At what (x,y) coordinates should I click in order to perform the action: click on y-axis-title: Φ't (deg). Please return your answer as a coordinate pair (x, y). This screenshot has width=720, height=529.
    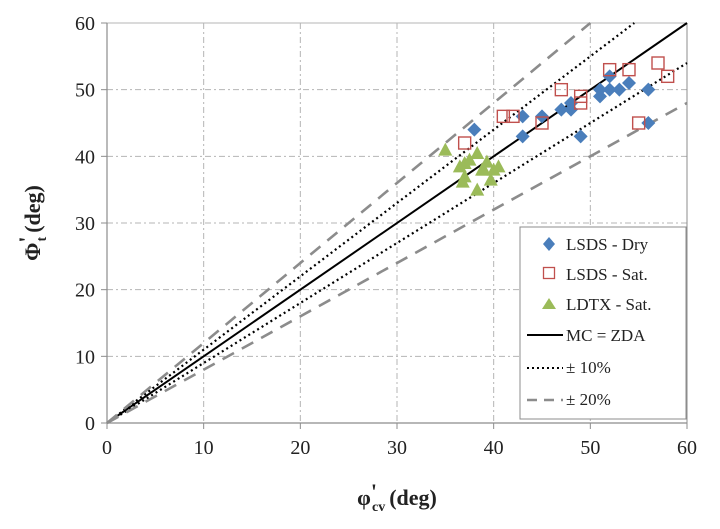
    Looking at the image, I should click on (32, 223).